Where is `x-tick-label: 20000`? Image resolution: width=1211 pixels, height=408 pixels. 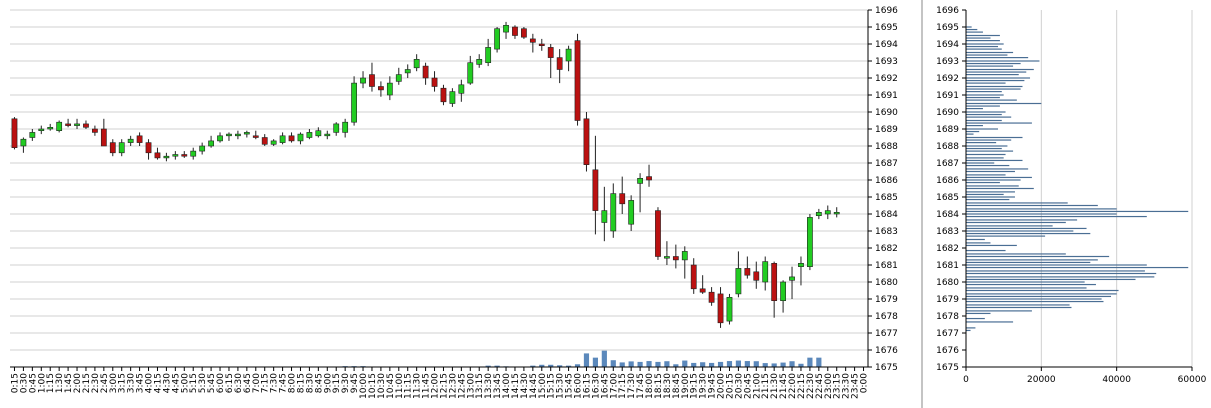
x-tick-label: 20000 is located at coordinates (1041, 380).